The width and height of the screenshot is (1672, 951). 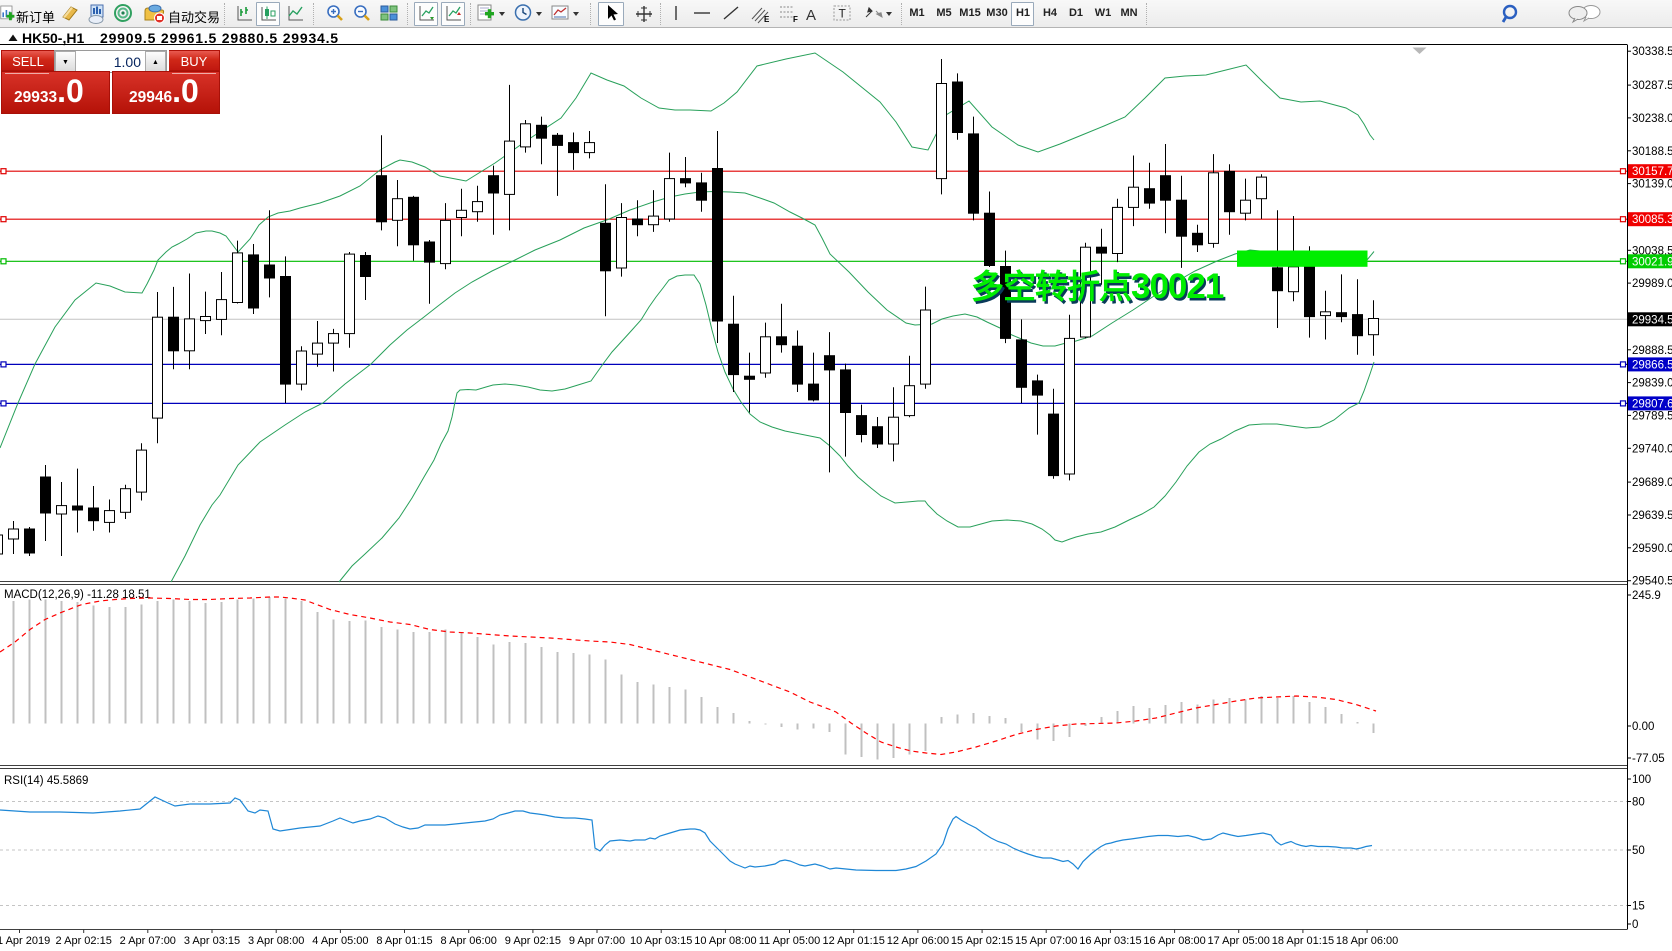 I want to click on svg-text: 29866.5, so click(x=1652, y=365).